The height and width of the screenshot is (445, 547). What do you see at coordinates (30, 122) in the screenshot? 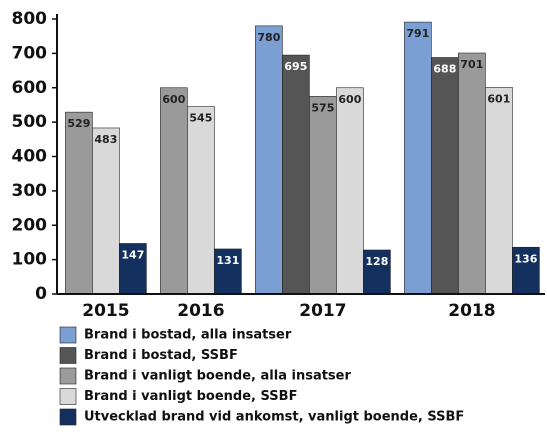
I see `y-tick-label: 500` at bounding box center [30, 122].